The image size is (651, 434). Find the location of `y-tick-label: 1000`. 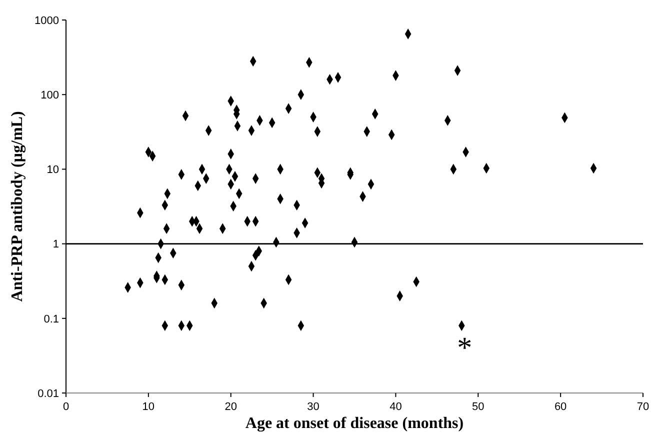

y-tick-label: 1000 is located at coordinates (46, 20).